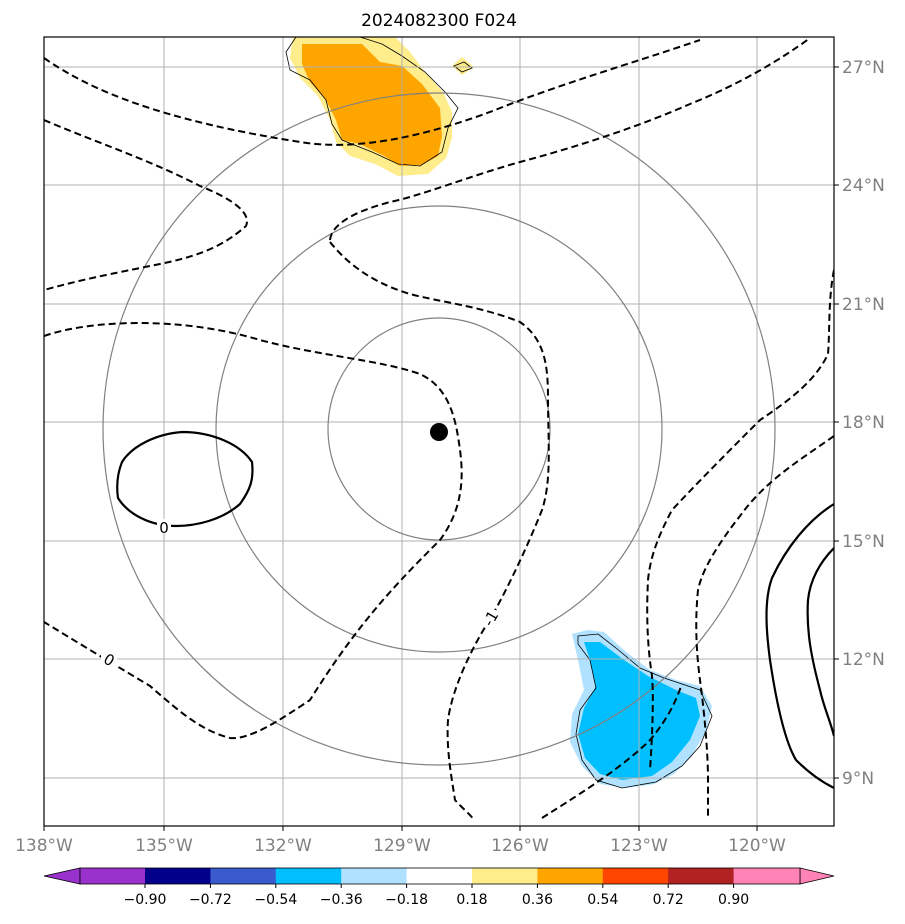 This screenshot has width=905, height=924. What do you see at coordinates (372, 105) in the screenshot?
I see `positive-shade-mid` at bounding box center [372, 105].